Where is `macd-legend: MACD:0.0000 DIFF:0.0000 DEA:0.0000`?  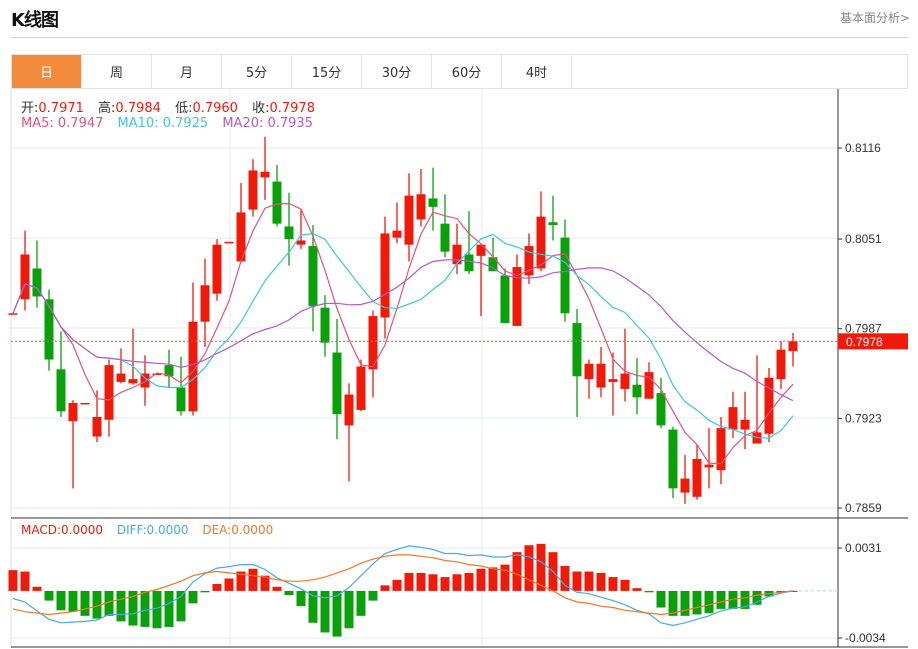 macd-legend: MACD:0.0000 DIFF:0.0000 DEA:0.0000 is located at coordinates (152, 530).